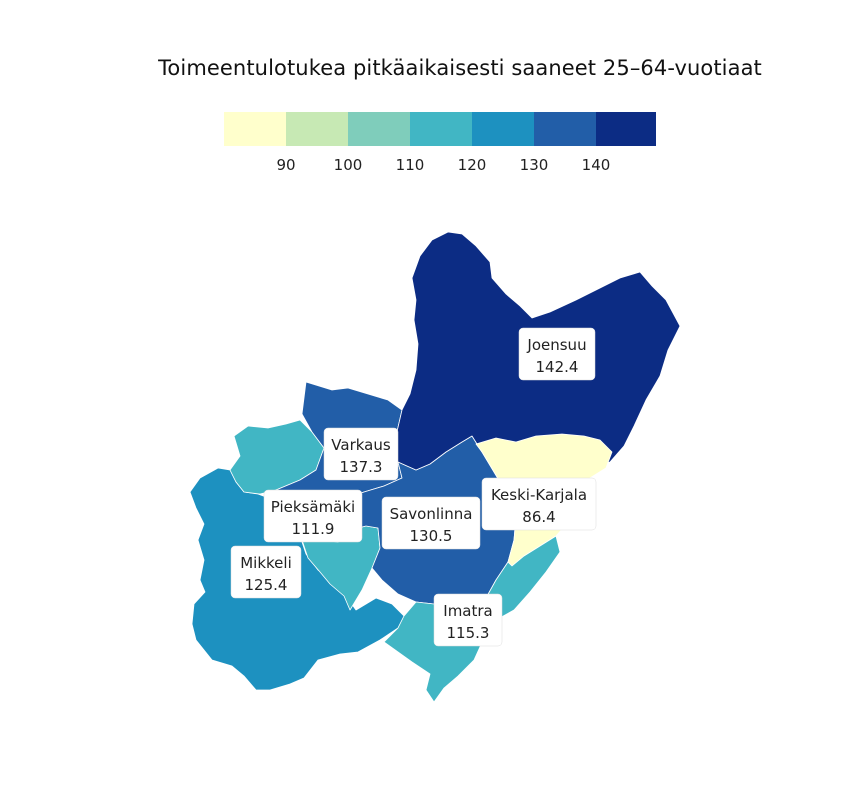  What do you see at coordinates (467, 611) in the screenshot?
I see `label-imatra-name: Imatra` at bounding box center [467, 611].